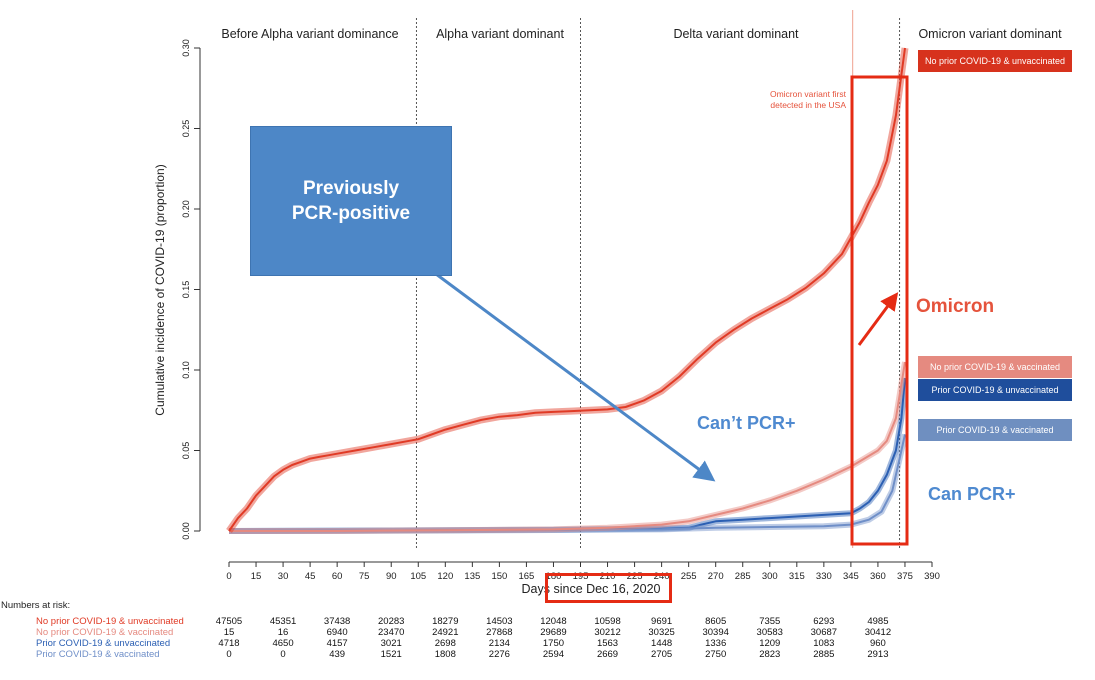 Image resolution: width=1095 pixels, height=680 pixels. What do you see at coordinates (186, 451) in the screenshot?
I see `y-tick-label: 0.05` at bounding box center [186, 451].